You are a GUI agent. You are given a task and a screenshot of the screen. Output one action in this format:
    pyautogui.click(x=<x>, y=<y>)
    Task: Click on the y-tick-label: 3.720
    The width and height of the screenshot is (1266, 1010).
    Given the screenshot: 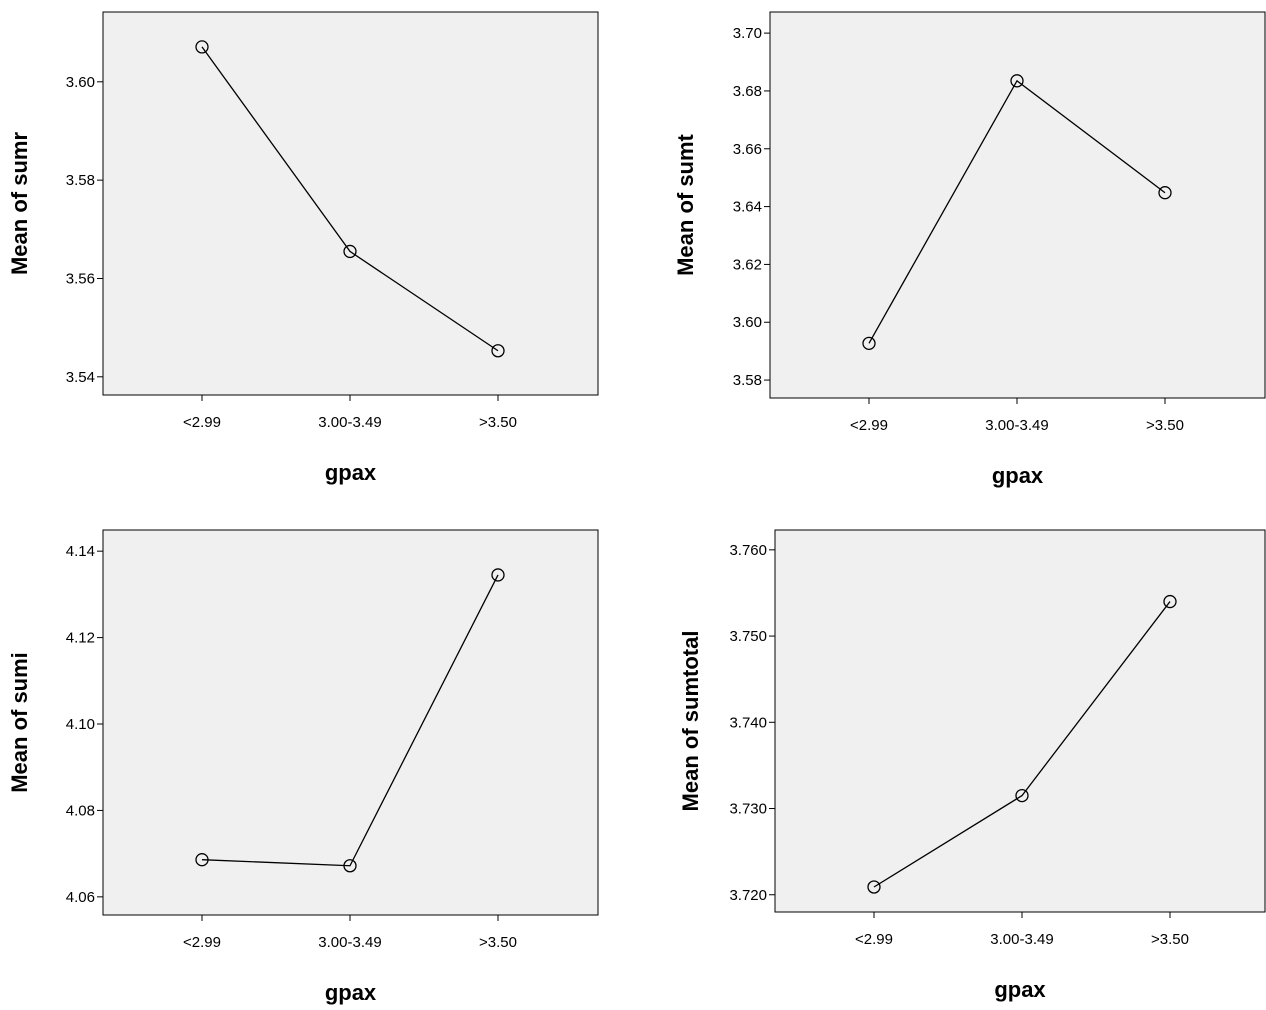 What is the action you would take?
    pyautogui.click(x=748, y=895)
    